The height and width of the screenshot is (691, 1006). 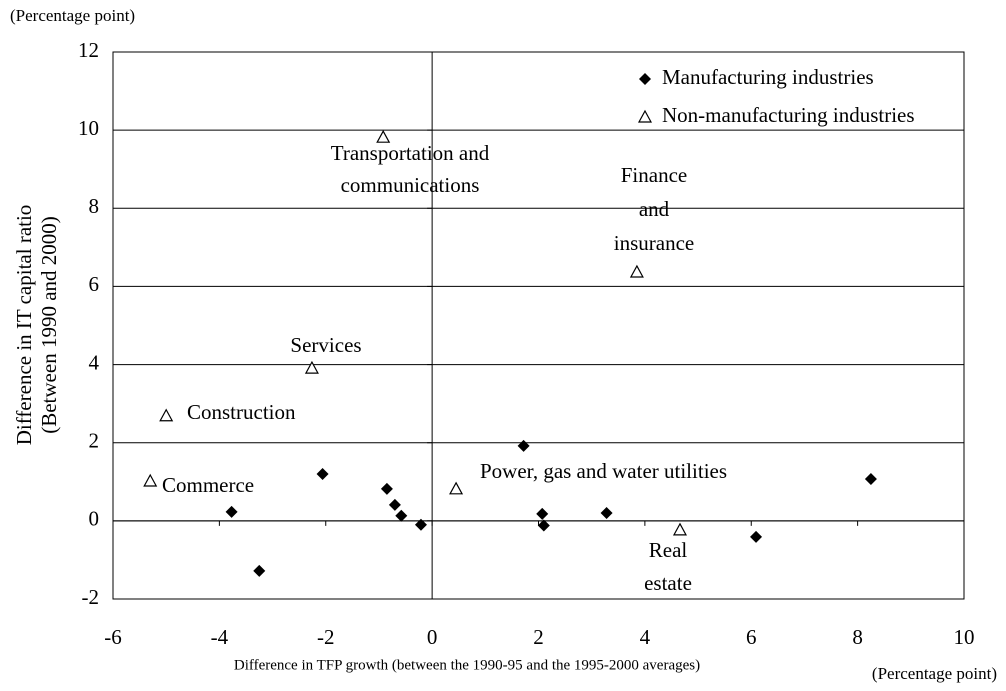 I want to click on legend-label: Manufacturing industries, so click(x=768, y=77).